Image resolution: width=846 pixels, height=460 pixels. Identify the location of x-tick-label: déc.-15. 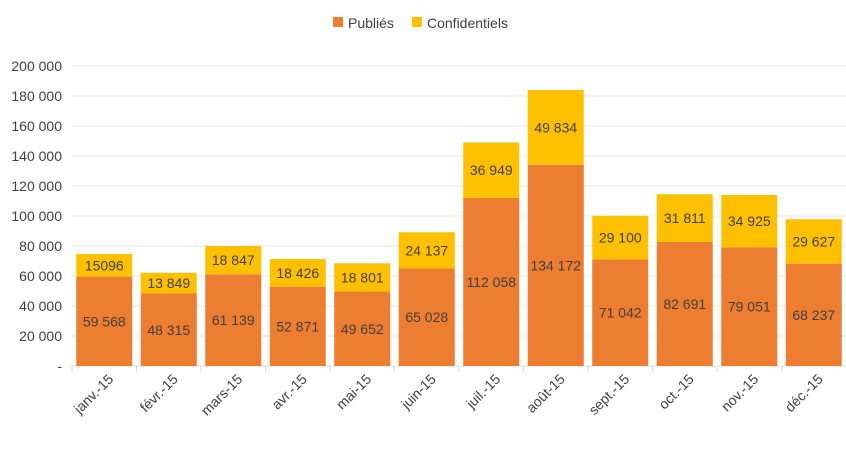
(804, 393).